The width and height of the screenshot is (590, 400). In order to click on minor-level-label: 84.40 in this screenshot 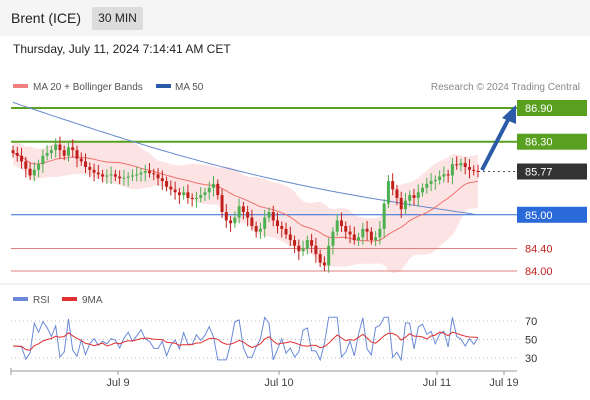, I will do `click(539, 250)`.